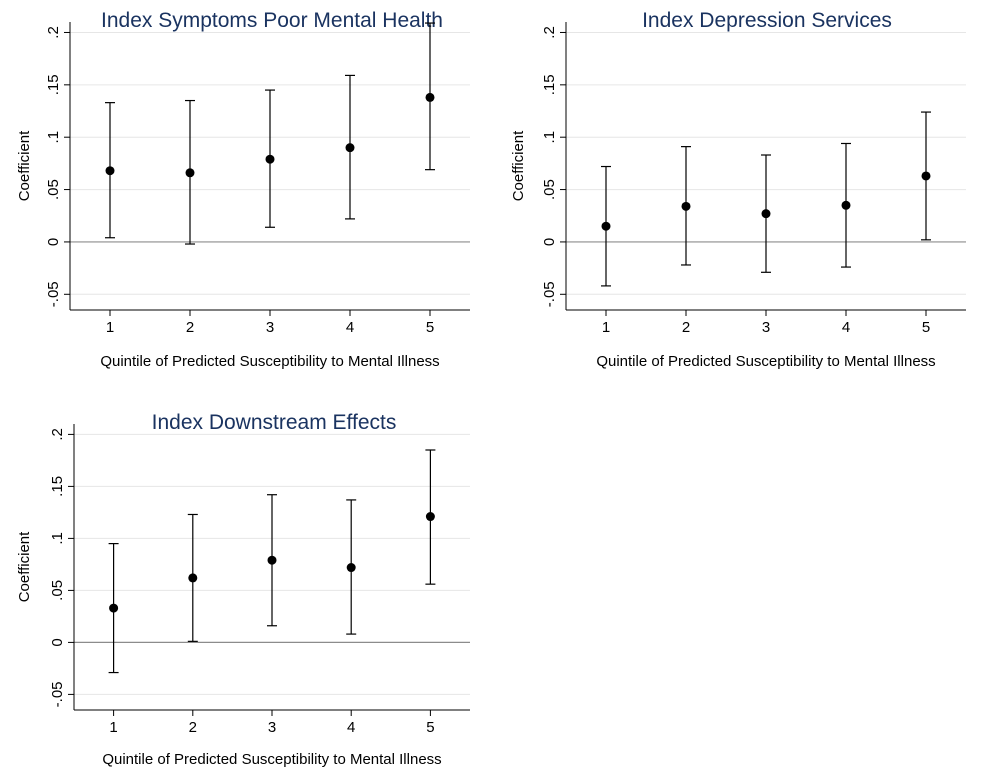 The width and height of the screenshot is (987, 770). What do you see at coordinates (57, 694) in the screenshot?
I see `chart3-y-tick-label: -.05` at bounding box center [57, 694].